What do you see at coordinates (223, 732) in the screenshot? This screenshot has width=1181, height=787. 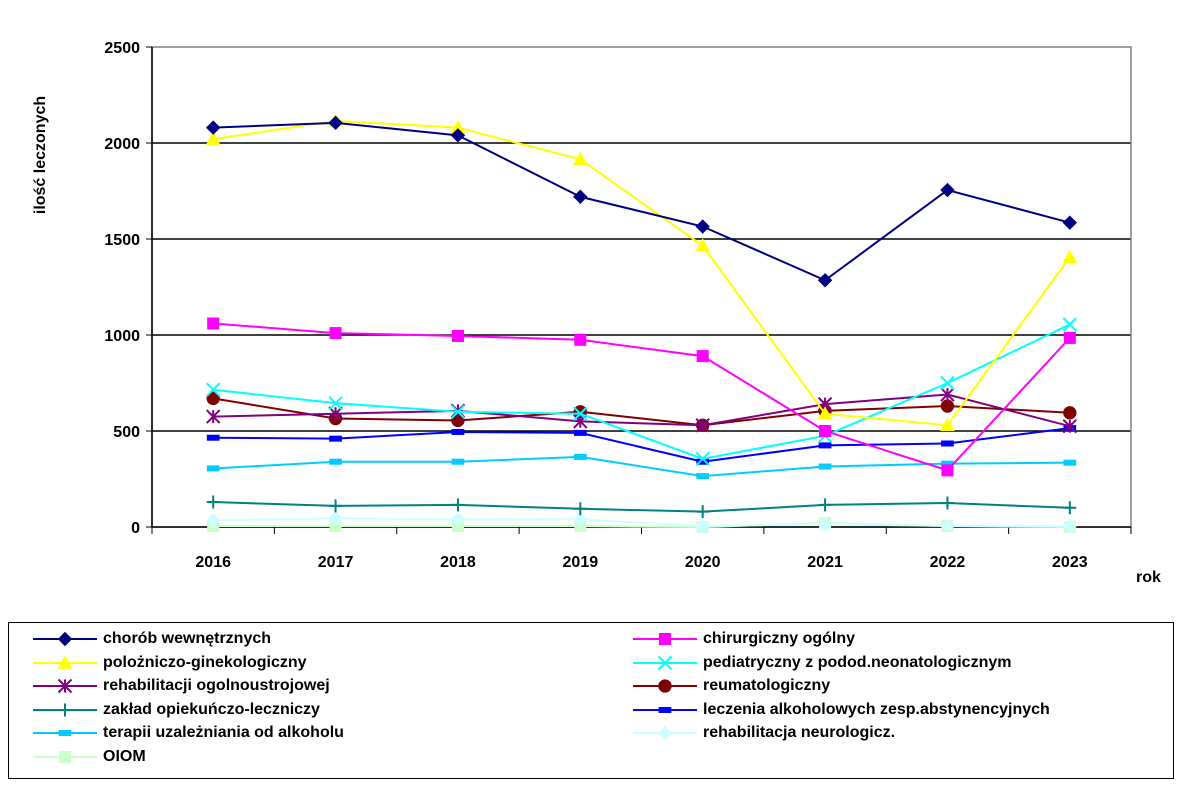 I see `legend-label: terapii uzależniania od alkoholu` at bounding box center [223, 732].